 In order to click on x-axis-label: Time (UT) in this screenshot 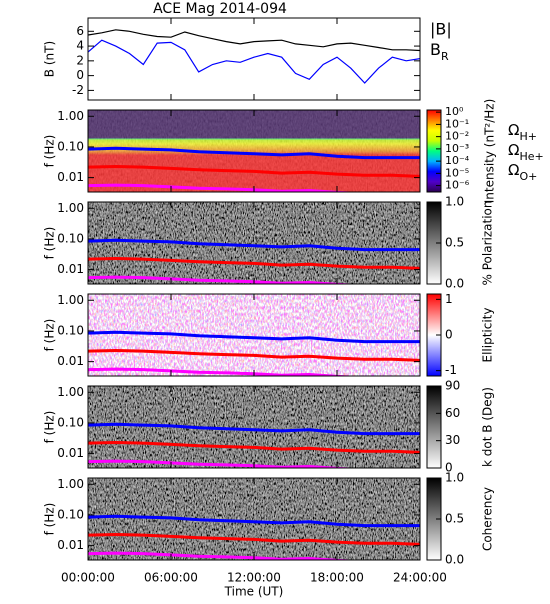, I will do `click(254, 592)`.